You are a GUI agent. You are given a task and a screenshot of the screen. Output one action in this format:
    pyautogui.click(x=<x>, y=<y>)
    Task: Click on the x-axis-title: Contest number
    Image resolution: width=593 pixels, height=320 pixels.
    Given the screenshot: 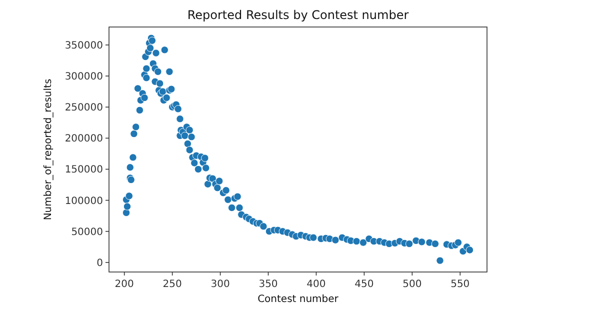 What is the action you would take?
    pyautogui.click(x=299, y=299)
    